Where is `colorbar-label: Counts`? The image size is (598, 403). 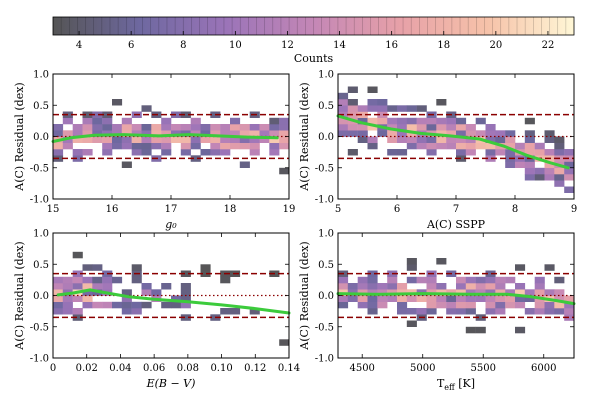
colorbar-label: Counts is located at coordinates (314, 58).